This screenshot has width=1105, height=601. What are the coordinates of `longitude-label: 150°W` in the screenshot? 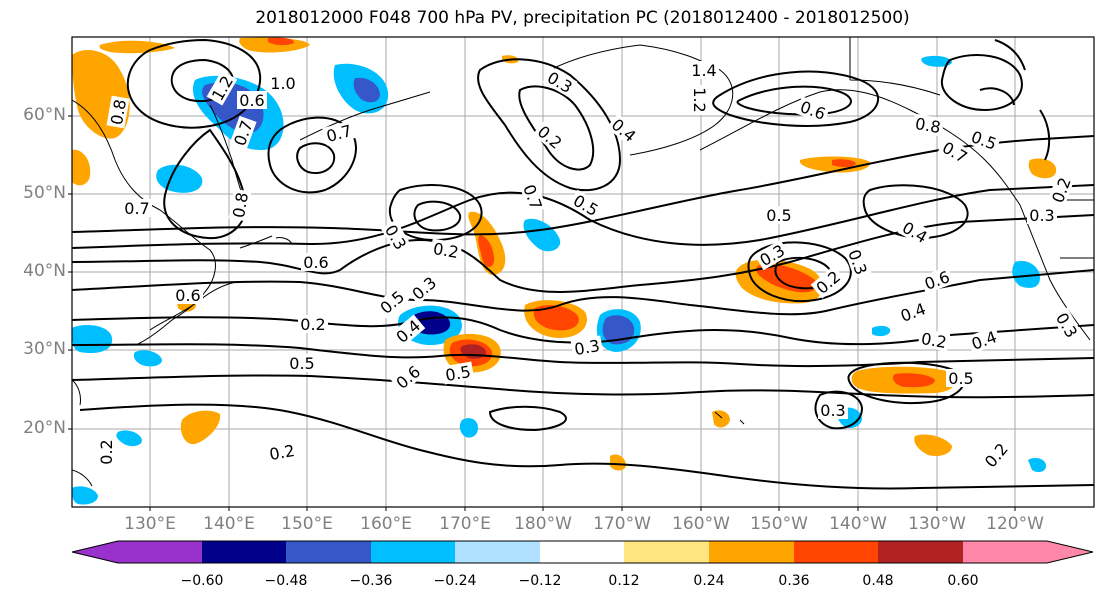 It's located at (779, 524).